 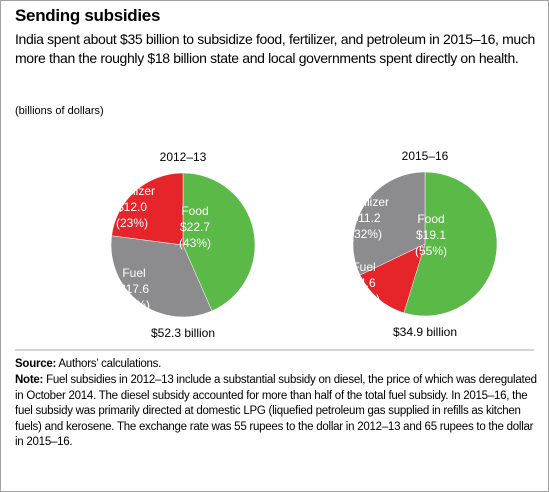 What do you see at coordinates (134, 289) in the screenshot?
I see `slice-value-label: $17.6` at bounding box center [134, 289].